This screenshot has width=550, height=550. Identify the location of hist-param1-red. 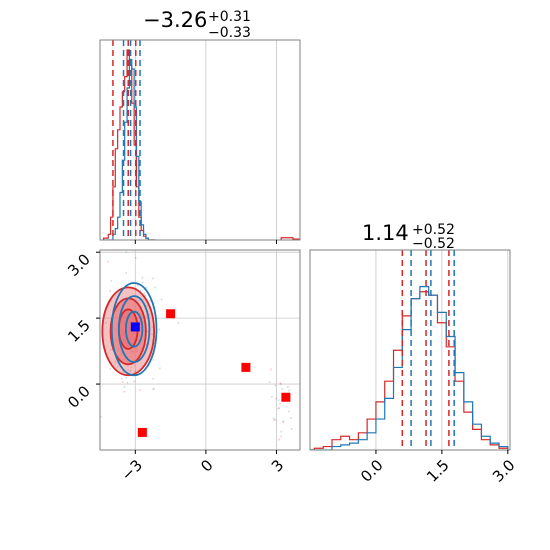
(201, 144).